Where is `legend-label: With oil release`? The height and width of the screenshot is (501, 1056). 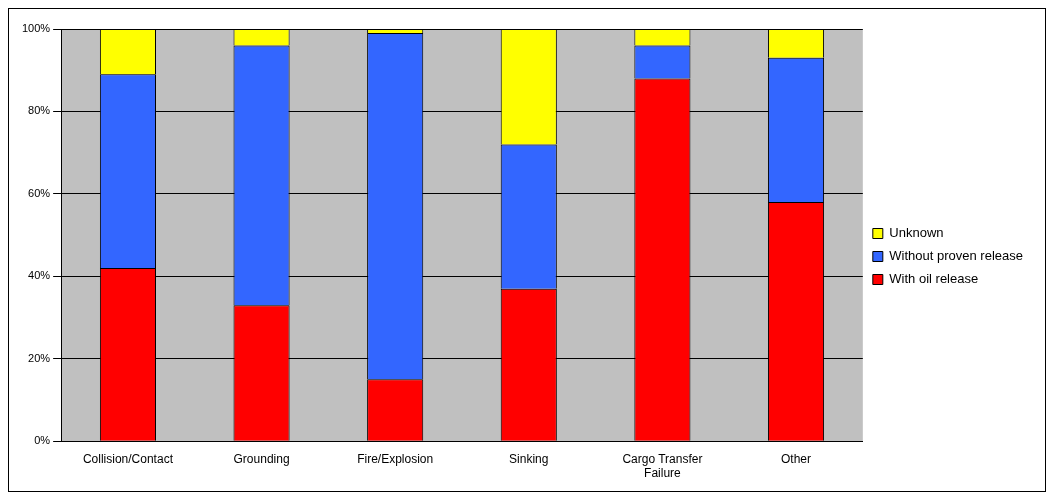 legend-label: With oil release is located at coordinates (934, 279).